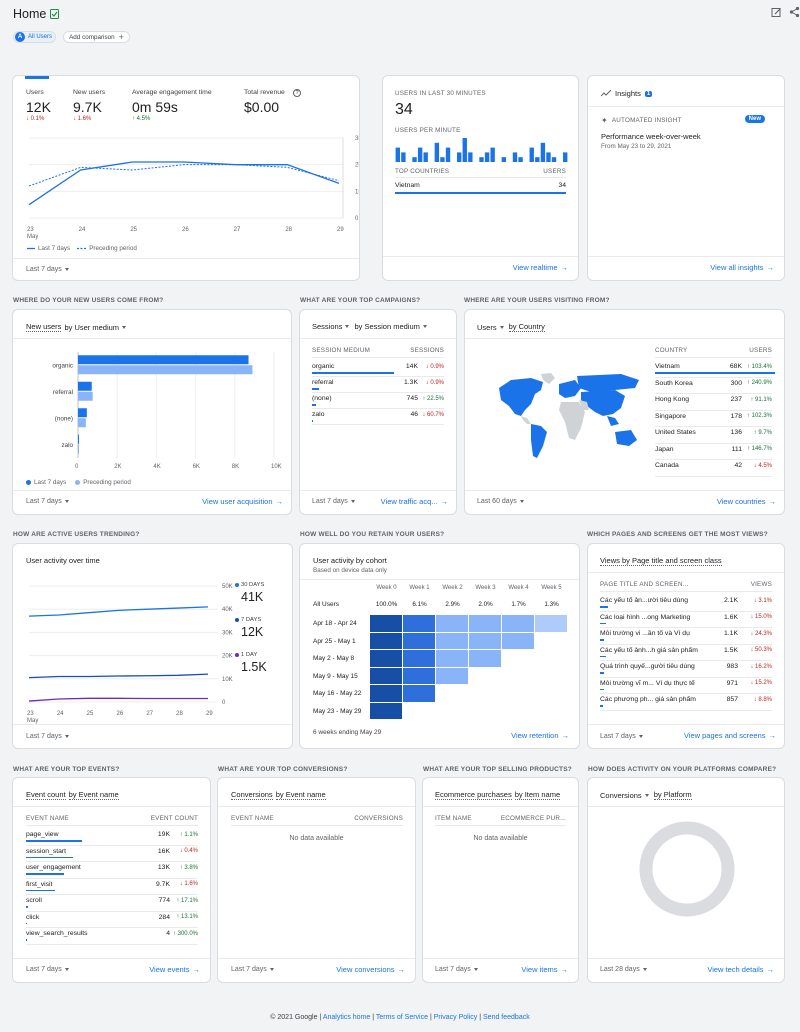 This screenshot has width=800, height=1032. What do you see at coordinates (713, 399) in the screenshot?
I see `country-row: Hong Kong 237 ↑ 91.1%` at bounding box center [713, 399].